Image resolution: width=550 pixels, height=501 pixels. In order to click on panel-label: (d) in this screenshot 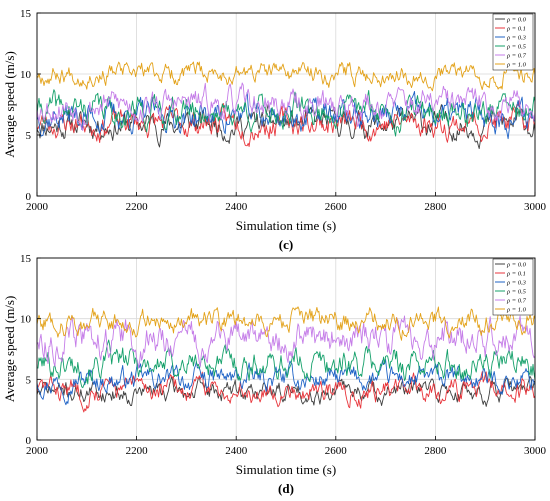, I will do `click(286, 488)`.